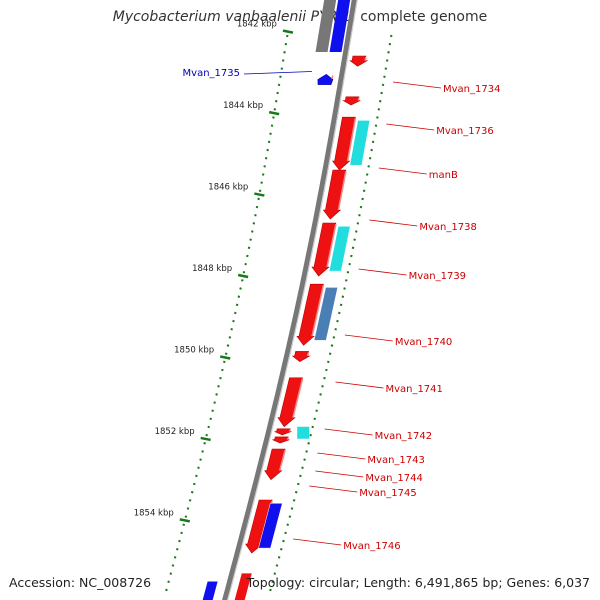 The height and width of the screenshot is (600, 600). Describe the element at coordinates (326, 26) in the screenshot. I see `partial-feature-gray` at that location.